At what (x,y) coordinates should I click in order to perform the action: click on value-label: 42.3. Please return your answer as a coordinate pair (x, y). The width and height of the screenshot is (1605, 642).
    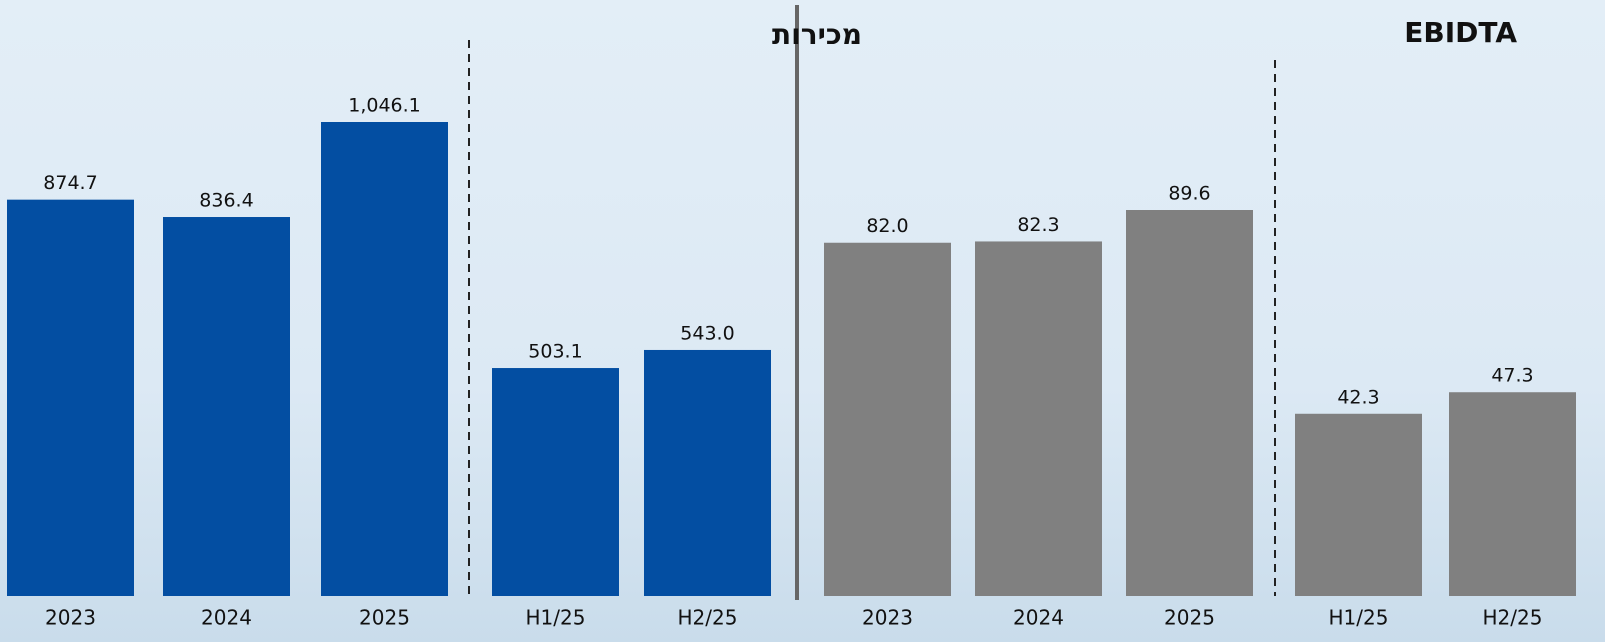
    Looking at the image, I should click on (1358, 397).